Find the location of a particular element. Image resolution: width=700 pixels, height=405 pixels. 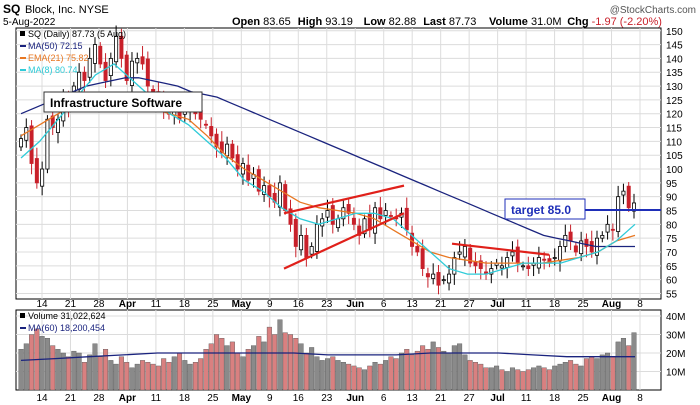

price-tick-label: 125 is located at coordinates (674, 101).